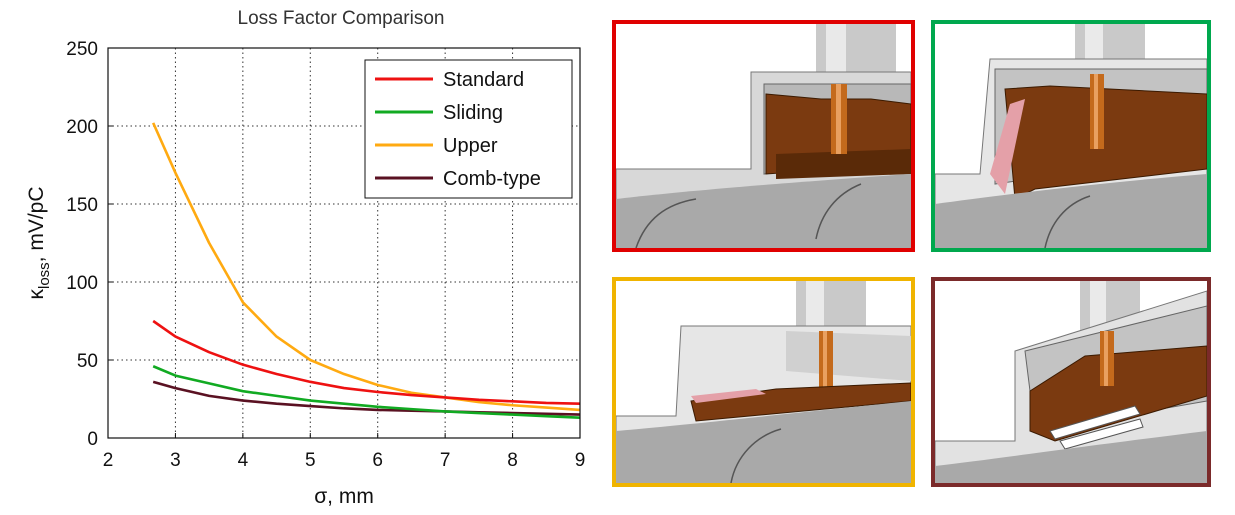 This screenshot has height=515, width=1235. What do you see at coordinates (82, 205) in the screenshot?
I see `y-tick-label: 150` at bounding box center [82, 205].